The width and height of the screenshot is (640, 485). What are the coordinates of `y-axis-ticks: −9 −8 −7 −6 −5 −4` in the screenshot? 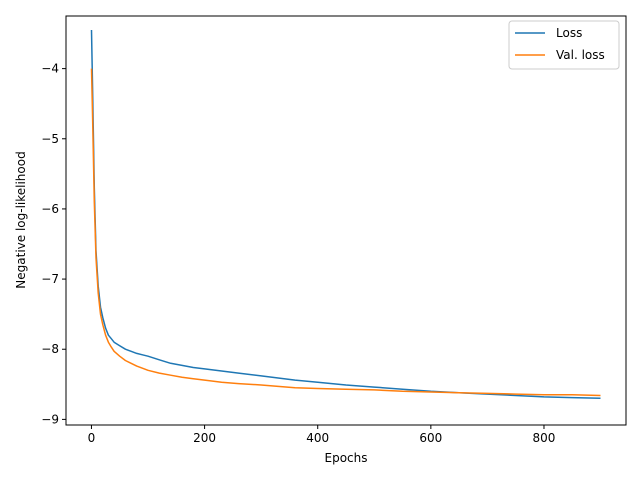 It's located at (53, 244).